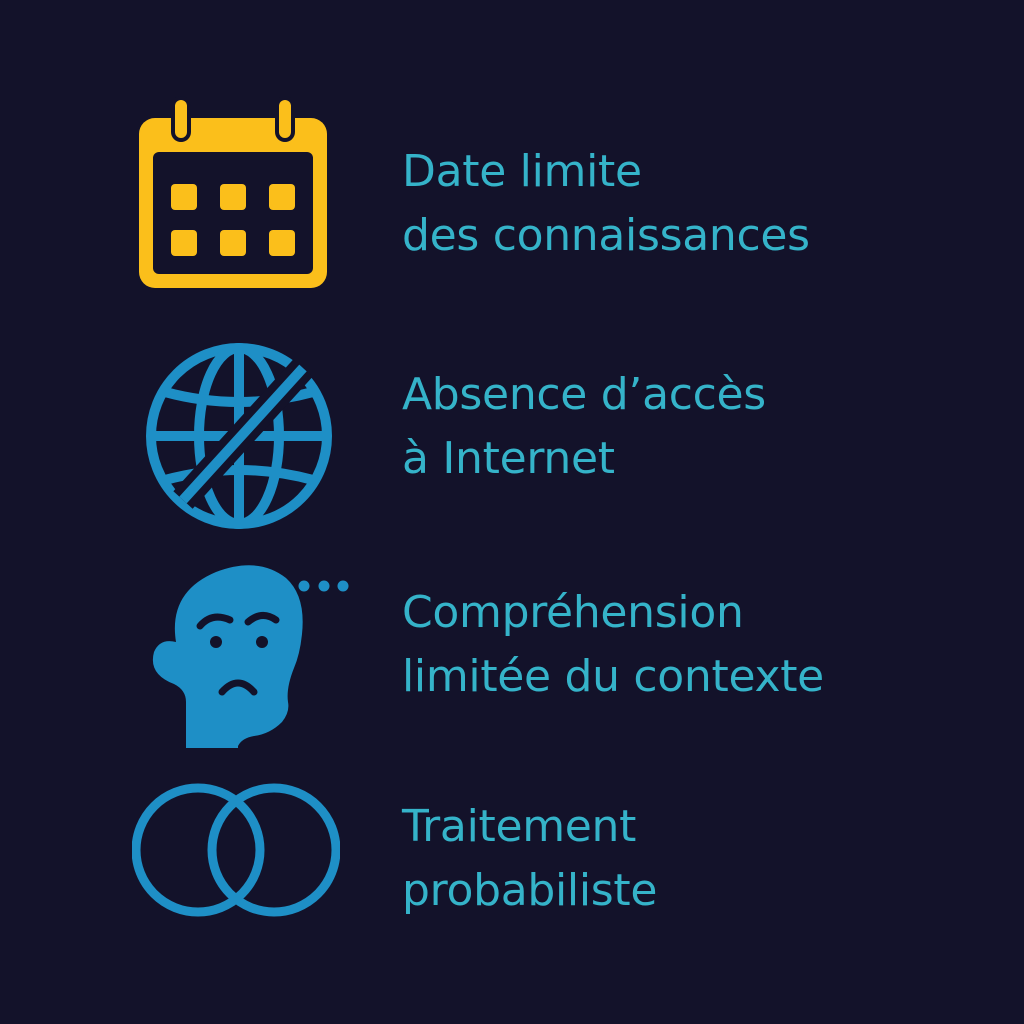  What do you see at coordinates (606, 204) in the screenshot?
I see `item-label-knowledge-cutoff: Date limite des connaissances` at bounding box center [606, 204].